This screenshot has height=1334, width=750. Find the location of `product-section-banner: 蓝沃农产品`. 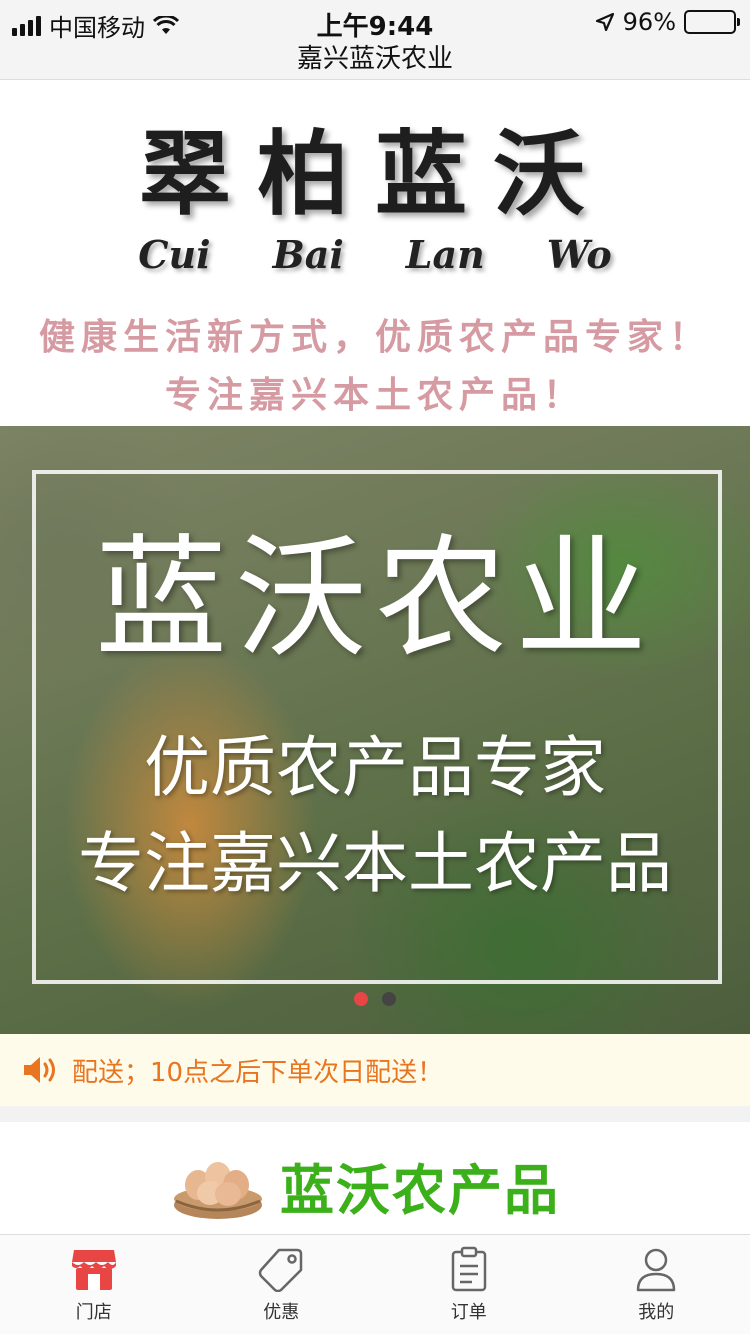

product-section-banner: 蓝沃农产品 is located at coordinates (365, 1185).